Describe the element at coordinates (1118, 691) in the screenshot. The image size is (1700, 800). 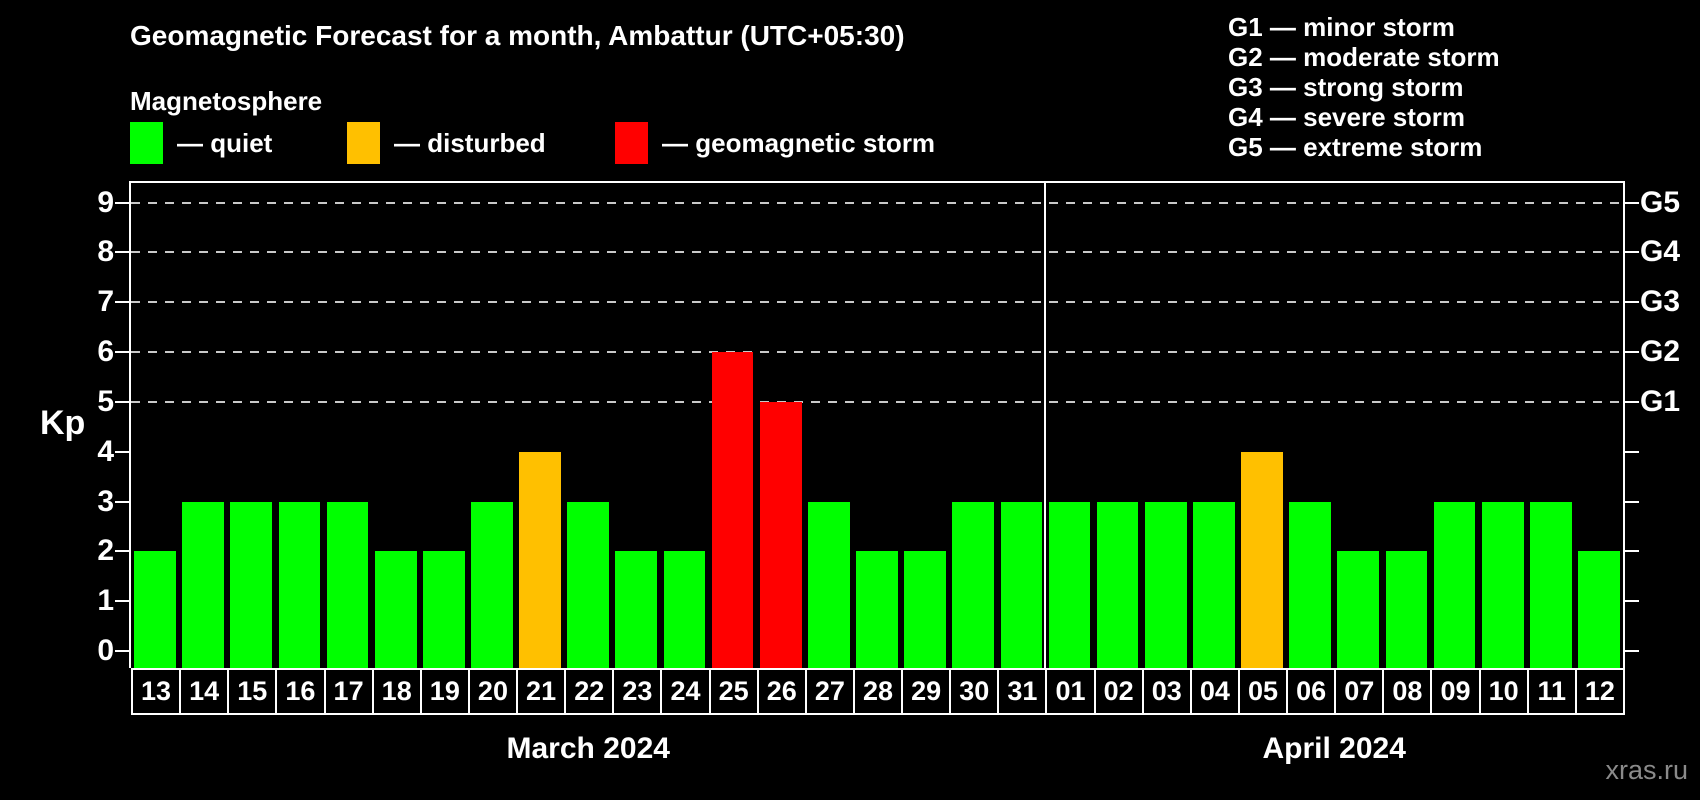
I see `date-label-02: 02` at that location.